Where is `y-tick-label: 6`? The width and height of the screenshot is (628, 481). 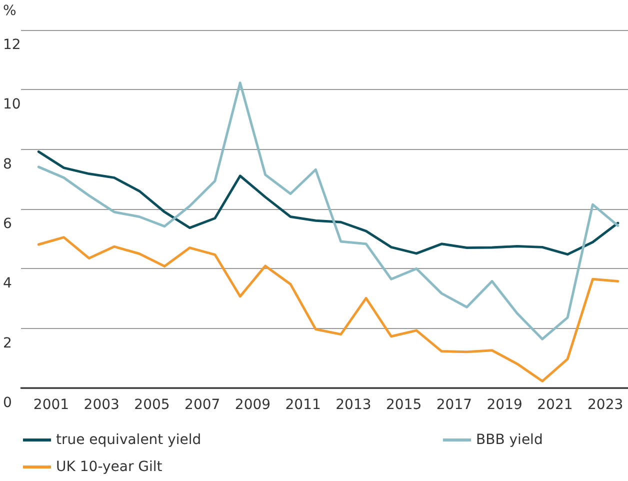 y-tick-label: 6 is located at coordinates (7, 224).